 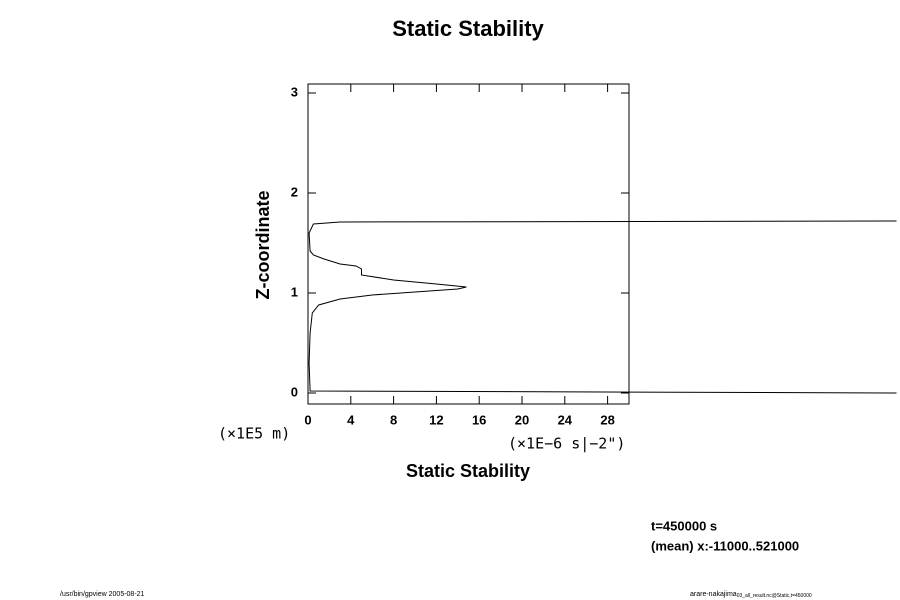 What do you see at coordinates (468, 28) in the screenshot?
I see `chart-title: Static Stability` at bounding box center [468, 28].